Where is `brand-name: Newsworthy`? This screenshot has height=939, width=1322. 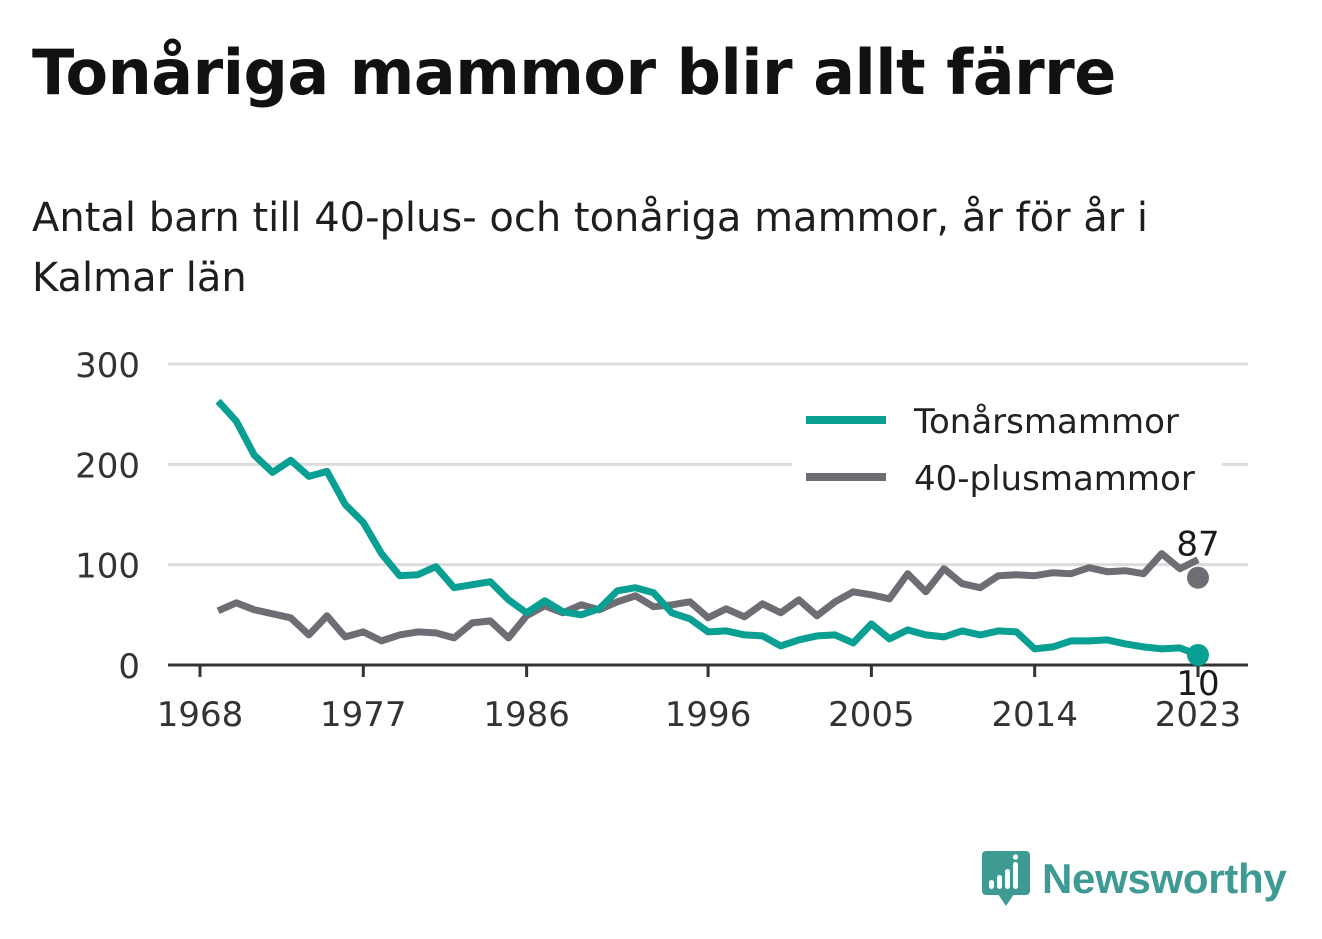
brand-name: Newsworthy is located at coordinates (1164, 878).